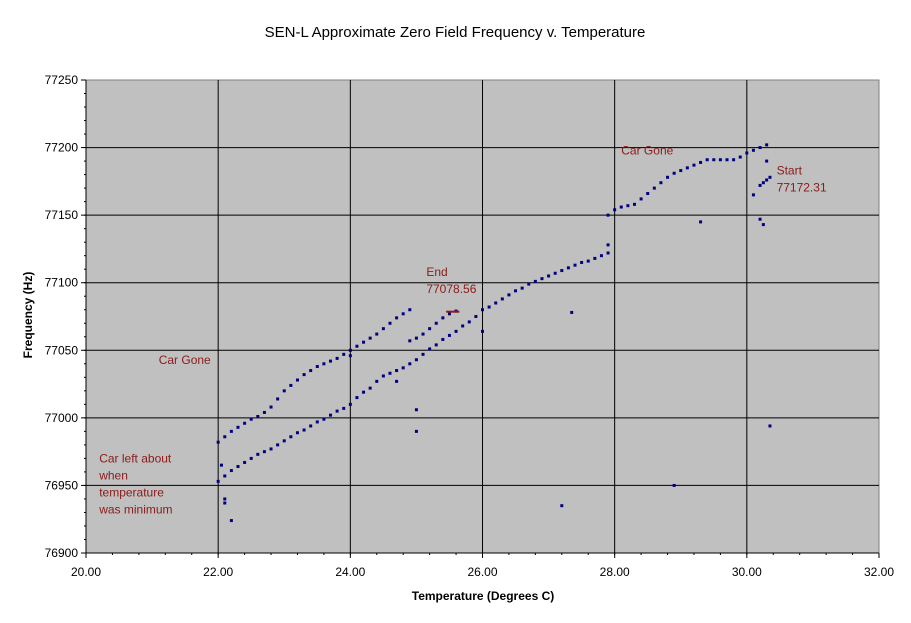 The height and width of the screenshot is (623, 911). What do you see at coordinates (62, 418) in the screenshot?
I see `y-tick-label: 77000` at bounding box center [62, 418].